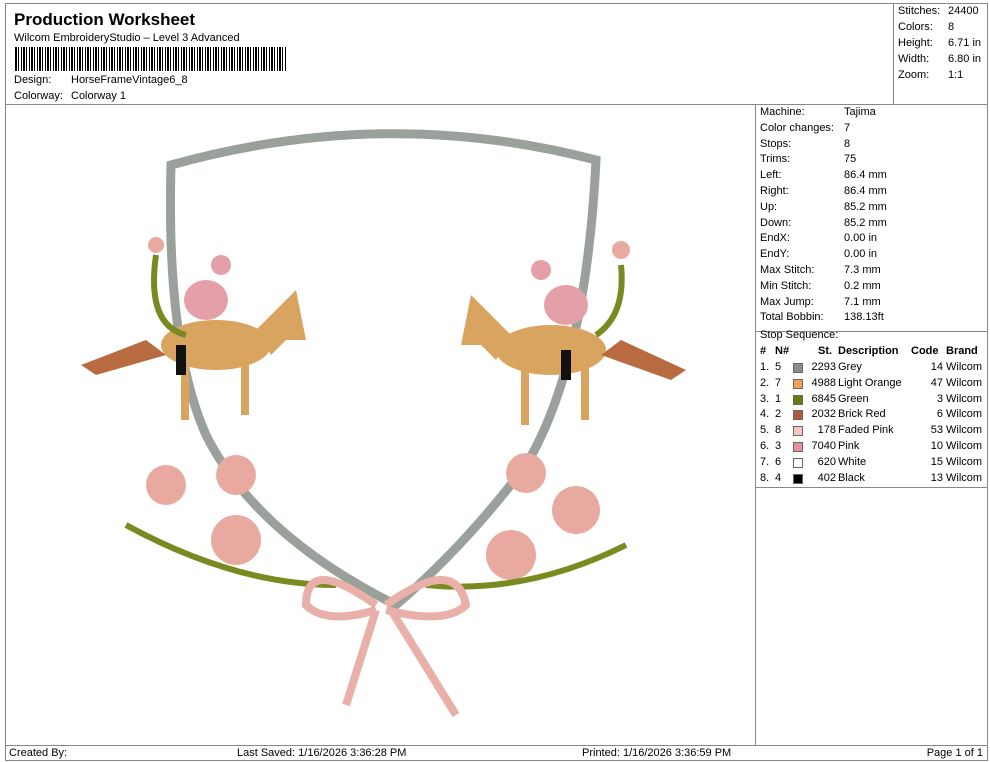 Image resolution: width=990 pixels, height=762 pixels. I want to click on created-by: Created By:, so click(38, 753).